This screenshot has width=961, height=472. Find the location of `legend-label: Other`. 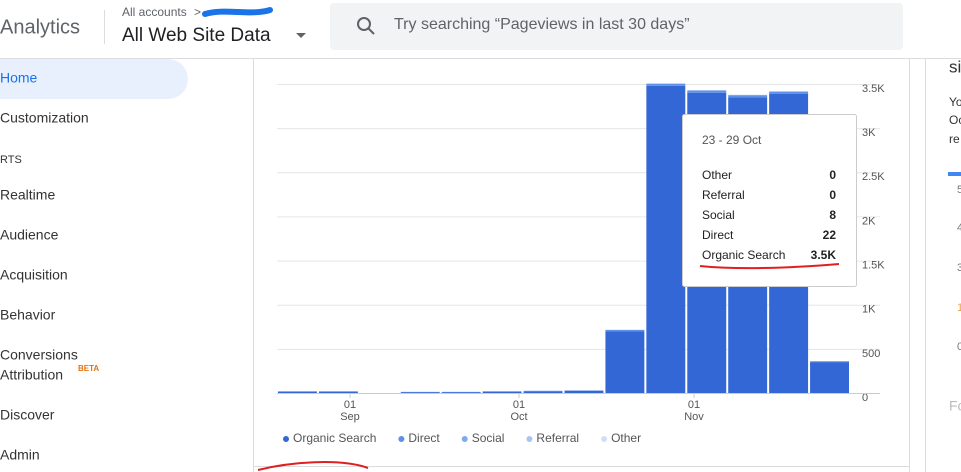

legend-label: Other is located at coordinates (626, 438).